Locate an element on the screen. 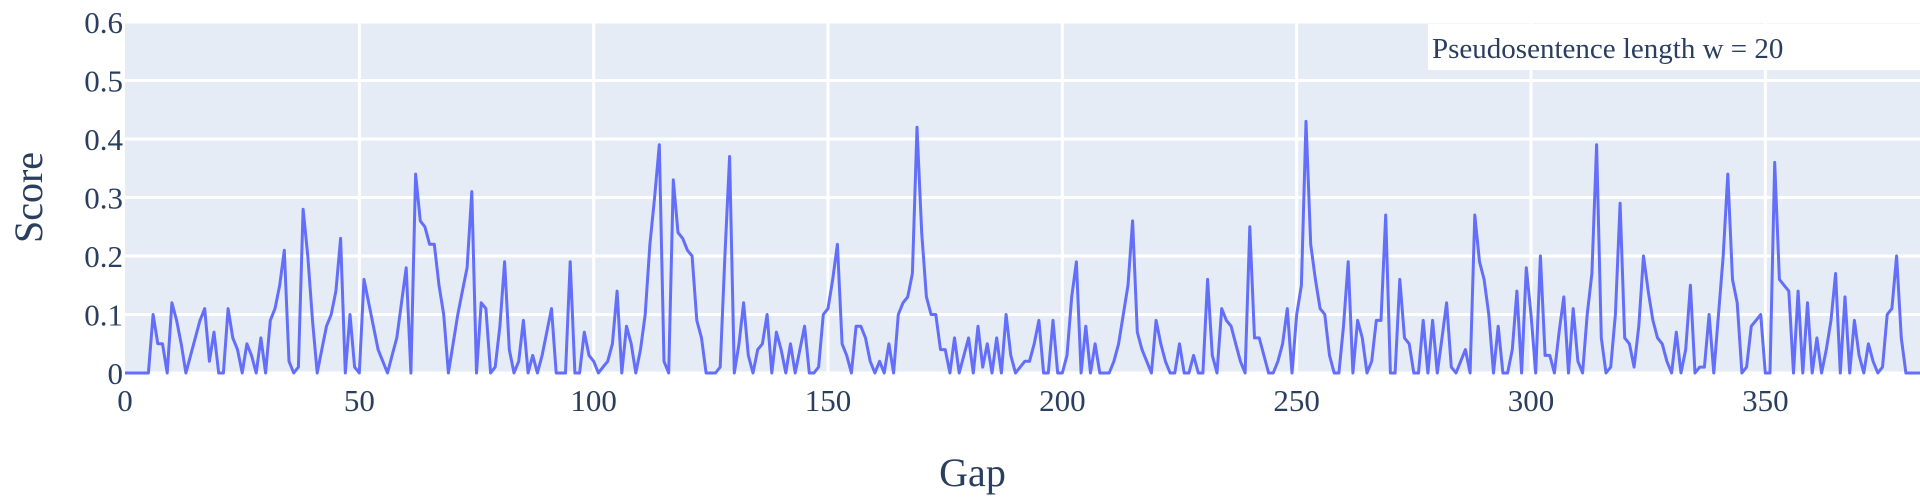  x-tick-label: 300 is located at coordinates (1531, 400).